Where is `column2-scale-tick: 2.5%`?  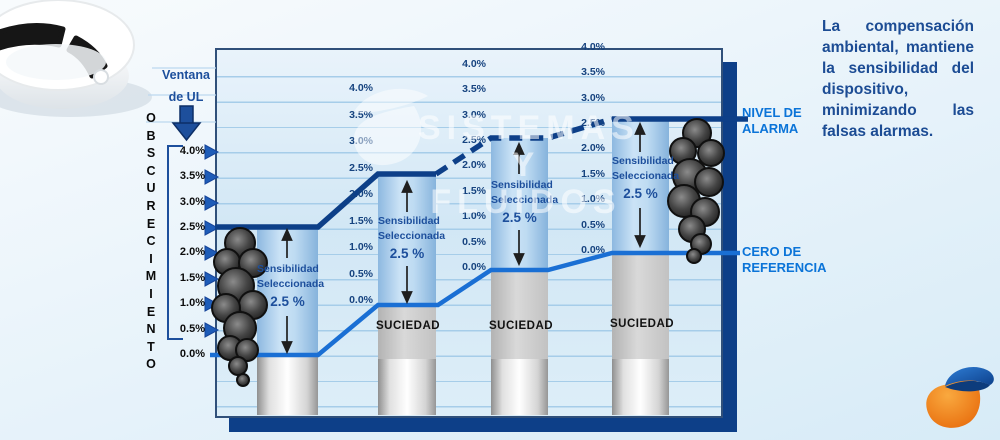 column2-scale-tick: 2.5% is located at coordinates (361, 168).